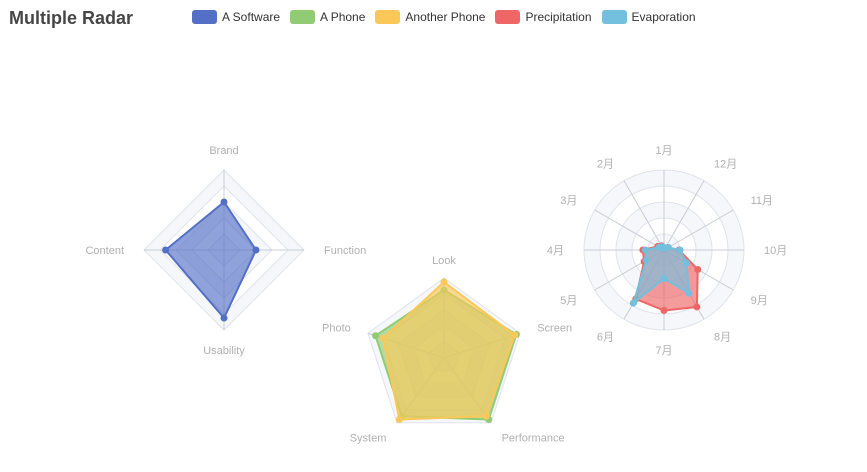 The height and width of the screenshot is (472, 867). I want to click on indicator-label: 9月, so click(759, 301).